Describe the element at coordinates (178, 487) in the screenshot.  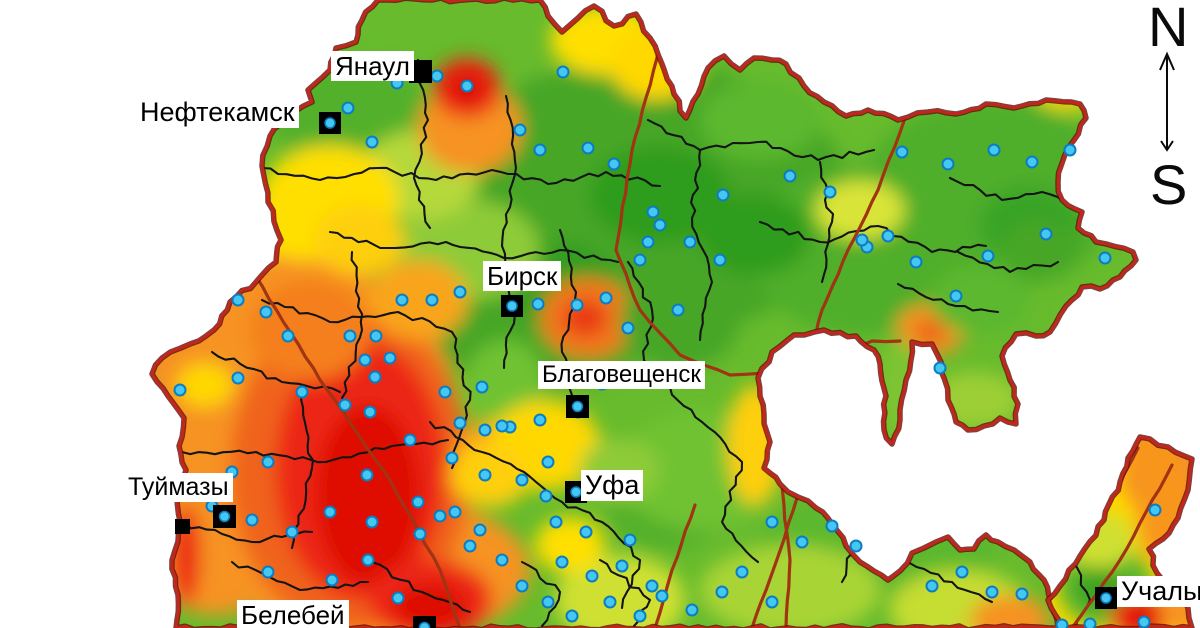
I see `city-label-tuymazy: Туймазы` at that location.